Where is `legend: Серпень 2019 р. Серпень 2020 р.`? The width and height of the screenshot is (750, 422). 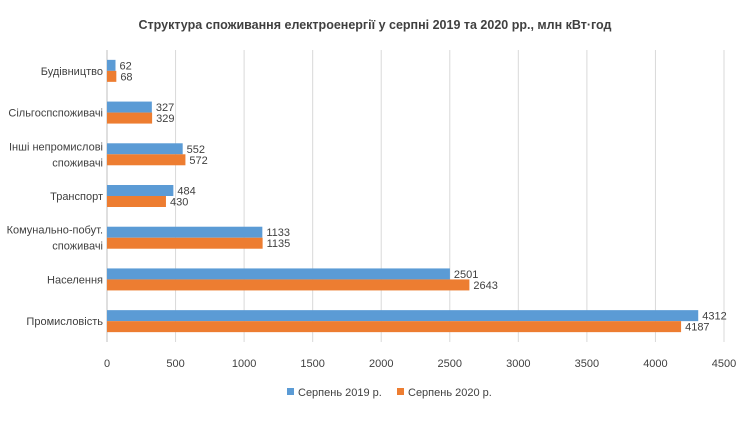
legend: Серпень 2019 р. Серпень 2020 р. is located at coordinates (389, 393).